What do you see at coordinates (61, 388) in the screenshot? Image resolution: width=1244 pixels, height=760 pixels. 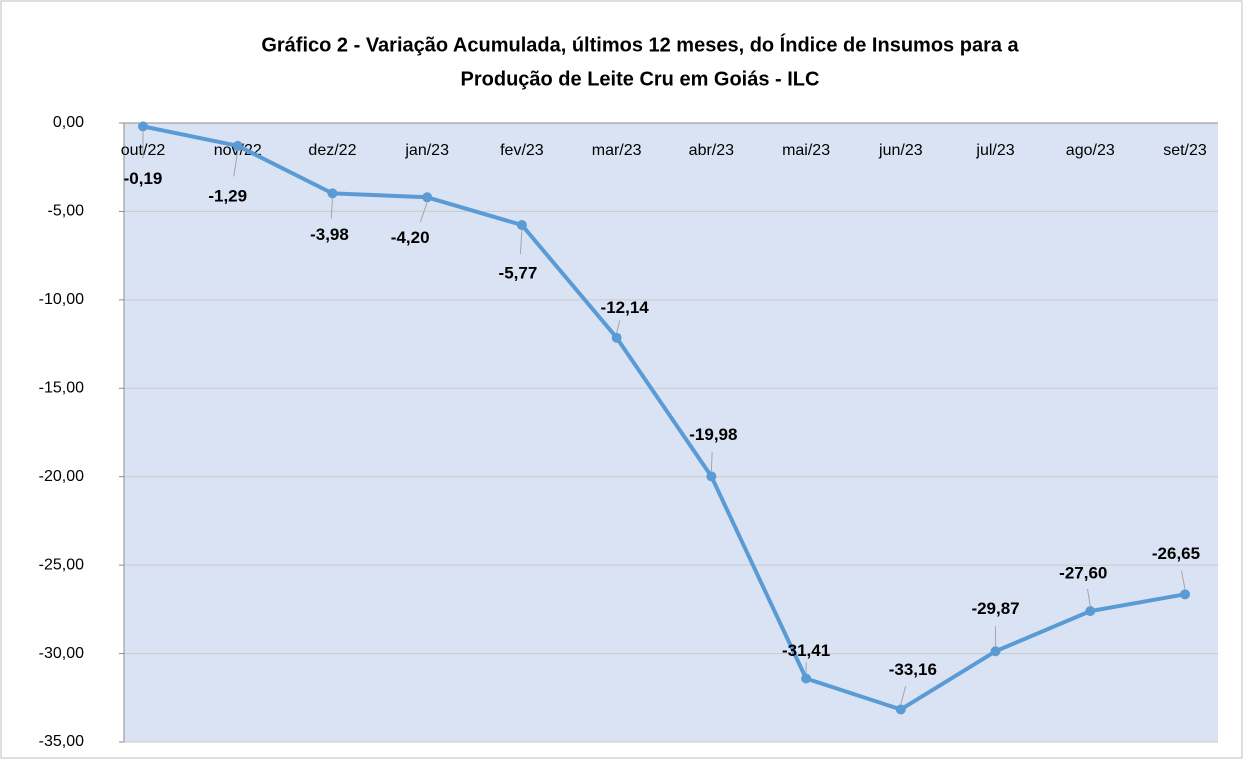 I see `y-tick-label: -15,00` at bounding box center [61, 388].